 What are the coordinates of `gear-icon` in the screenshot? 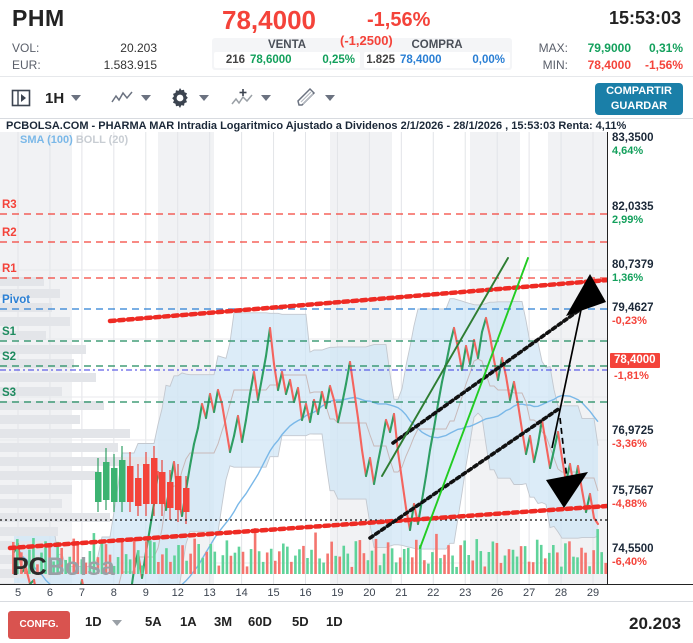 It's located at (180, 98).